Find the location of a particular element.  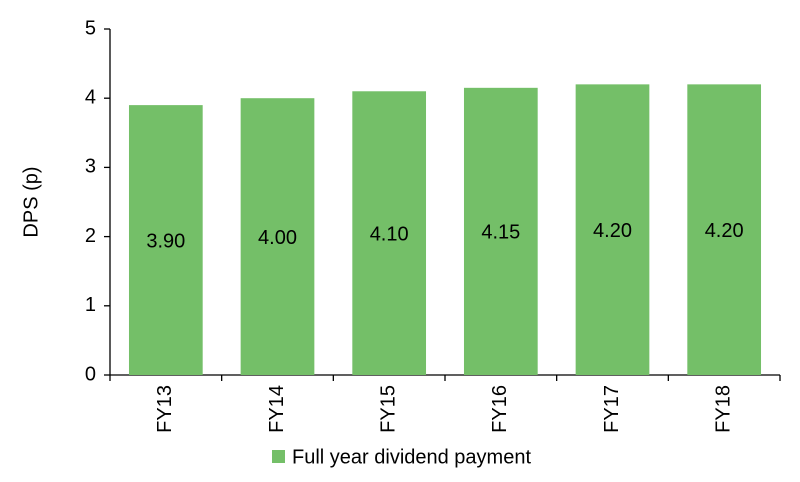

y-tick-label: 5 is located at coordinates (90, 28).